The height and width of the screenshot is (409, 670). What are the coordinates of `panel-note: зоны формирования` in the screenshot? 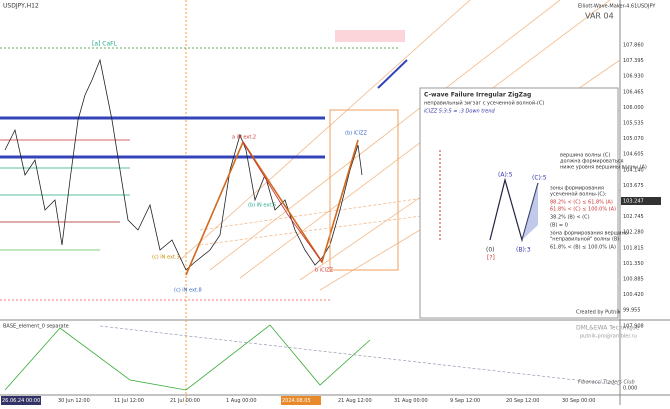 It's located at (577, 189).